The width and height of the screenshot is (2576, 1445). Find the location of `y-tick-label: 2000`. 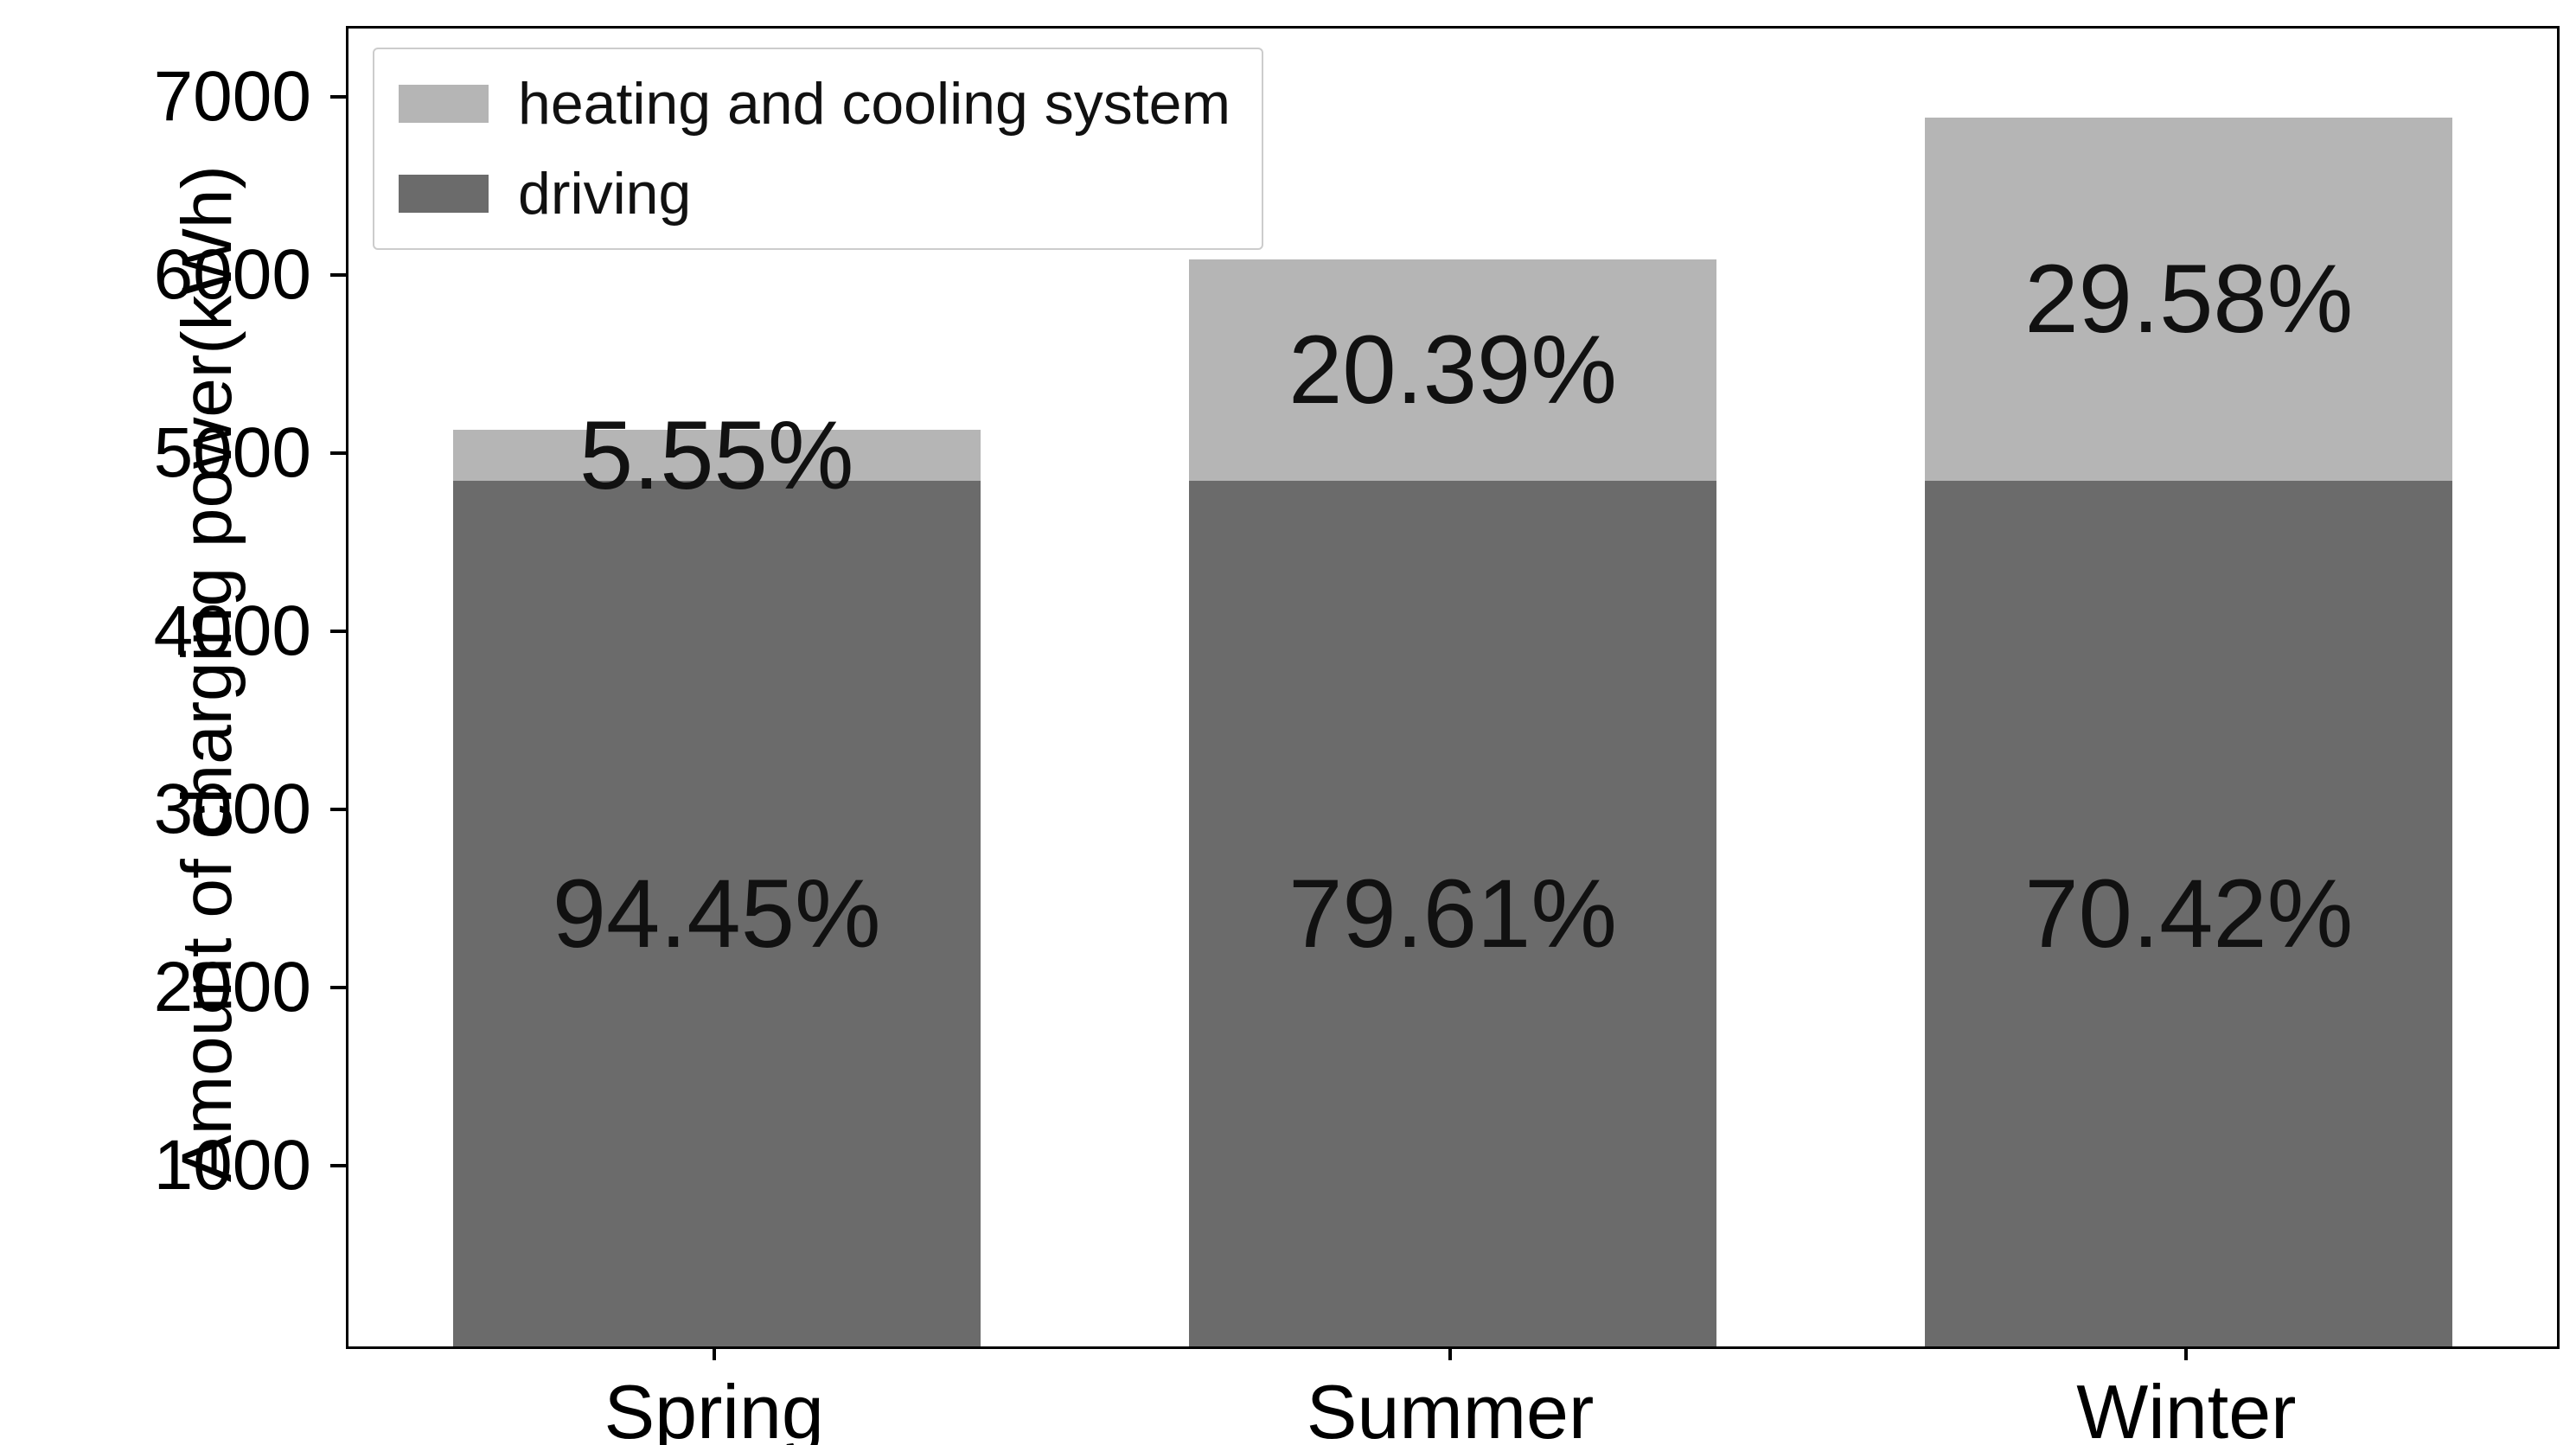

y-tick-label: 2000 is located at coordinates (232, 987).